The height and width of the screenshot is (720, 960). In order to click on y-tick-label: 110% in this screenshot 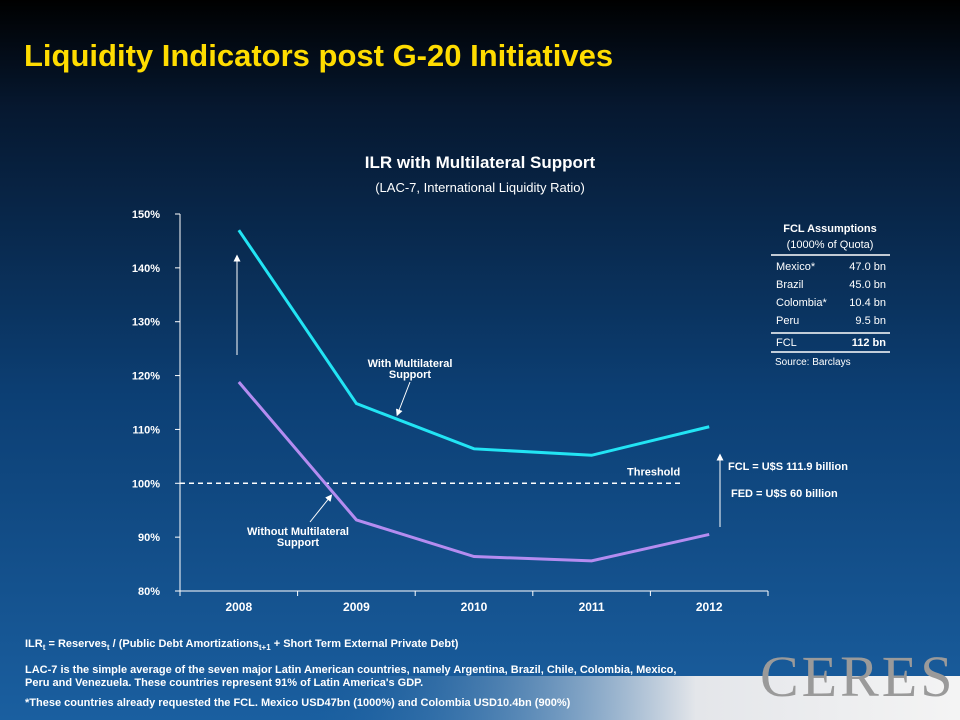, I will do `click(146, 430)`.